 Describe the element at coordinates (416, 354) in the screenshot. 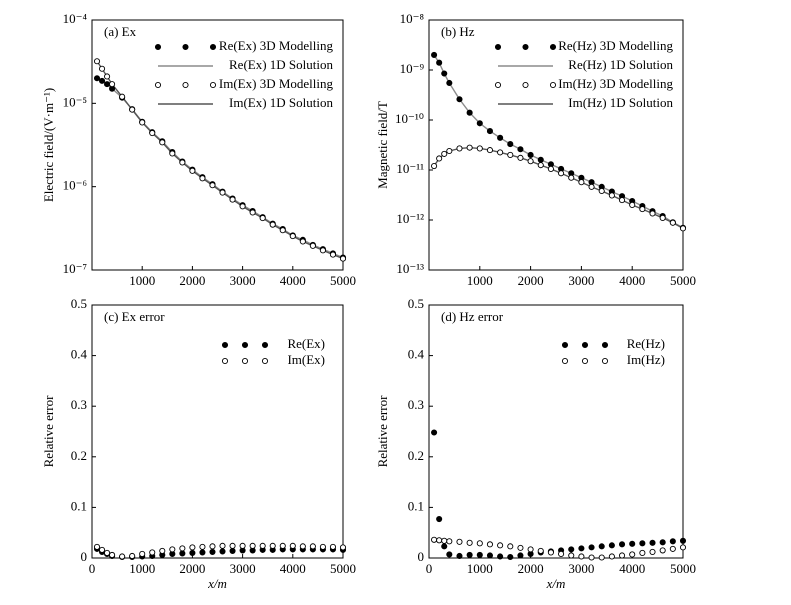

I see `y-tick-label: 0.4` at that location.